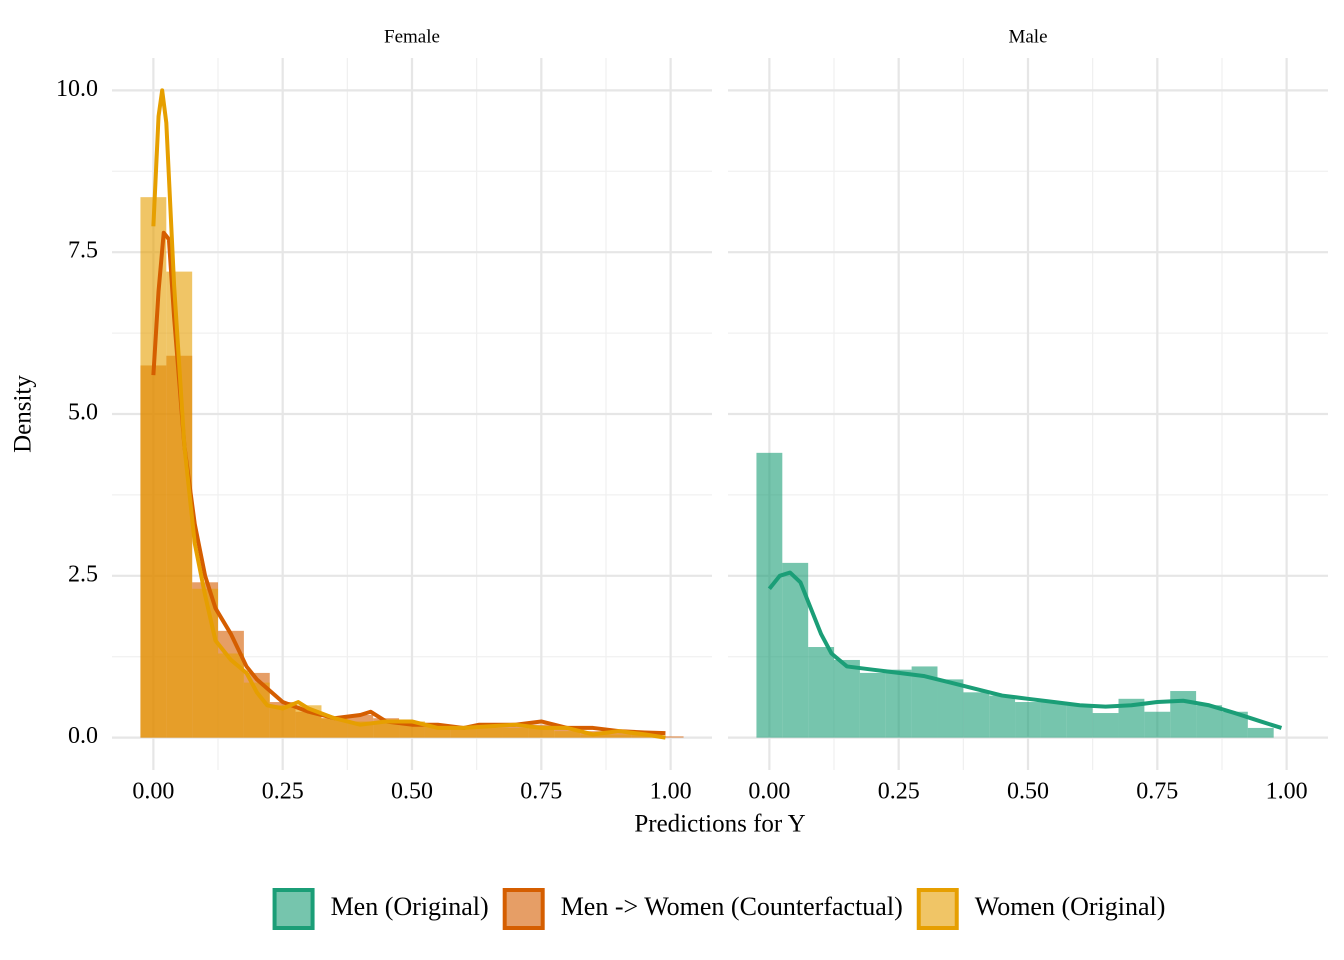  Describe the element at coordinates (719, 824) in the screenshot. I see `x-axis-label: Predictions for Y` at that location.